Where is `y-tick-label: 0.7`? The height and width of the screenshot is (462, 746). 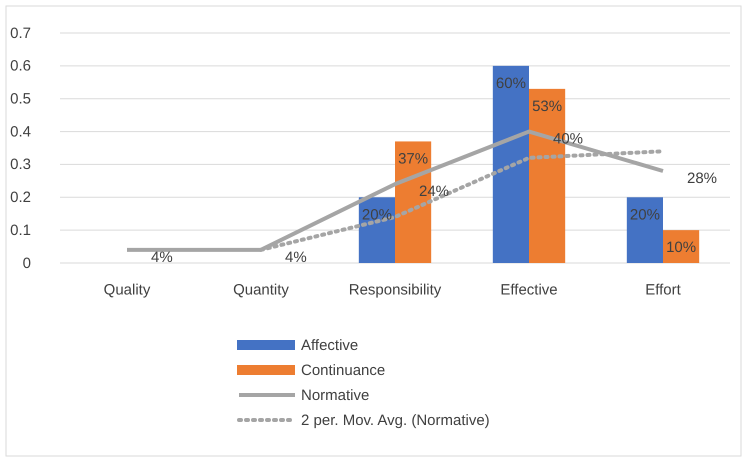
y-tick-label: 0.7 is located at coordinates (20, 33).